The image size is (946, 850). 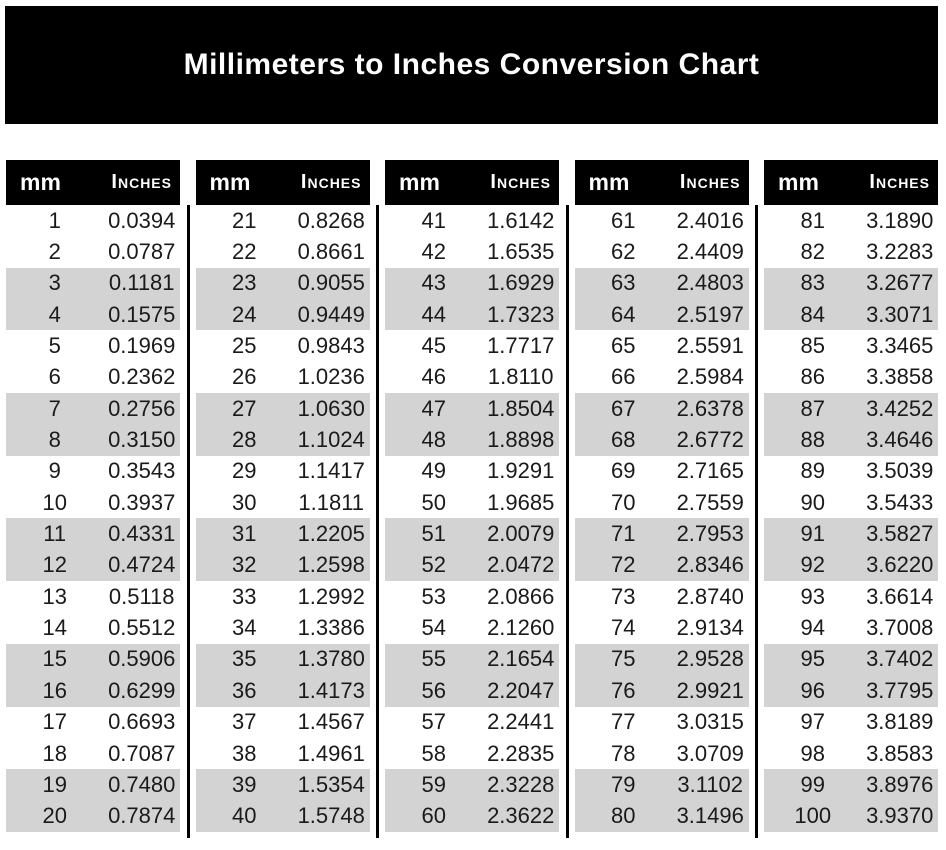 What do you see at coordinates (710, 784) in the screenshot?
I see `inches-value: 3.1102` at bounding box center [710, 784].